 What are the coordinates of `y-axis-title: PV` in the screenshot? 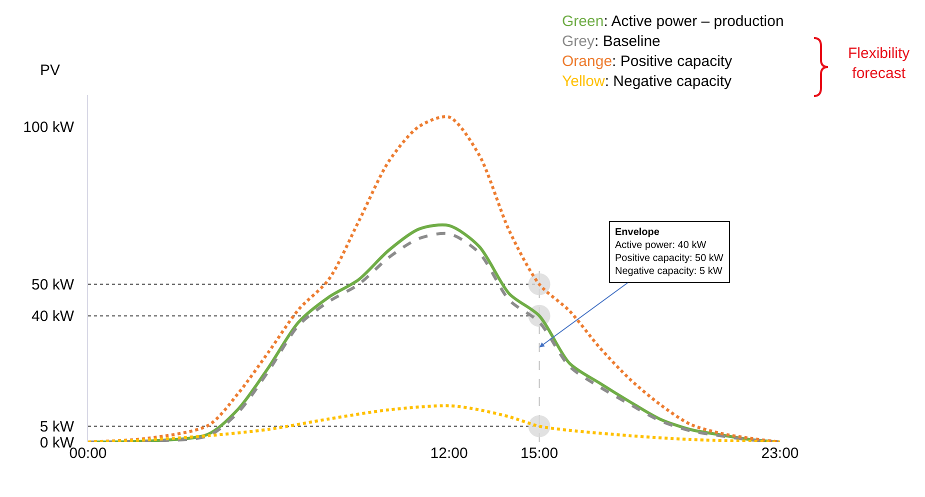 It's located at (50, 70).